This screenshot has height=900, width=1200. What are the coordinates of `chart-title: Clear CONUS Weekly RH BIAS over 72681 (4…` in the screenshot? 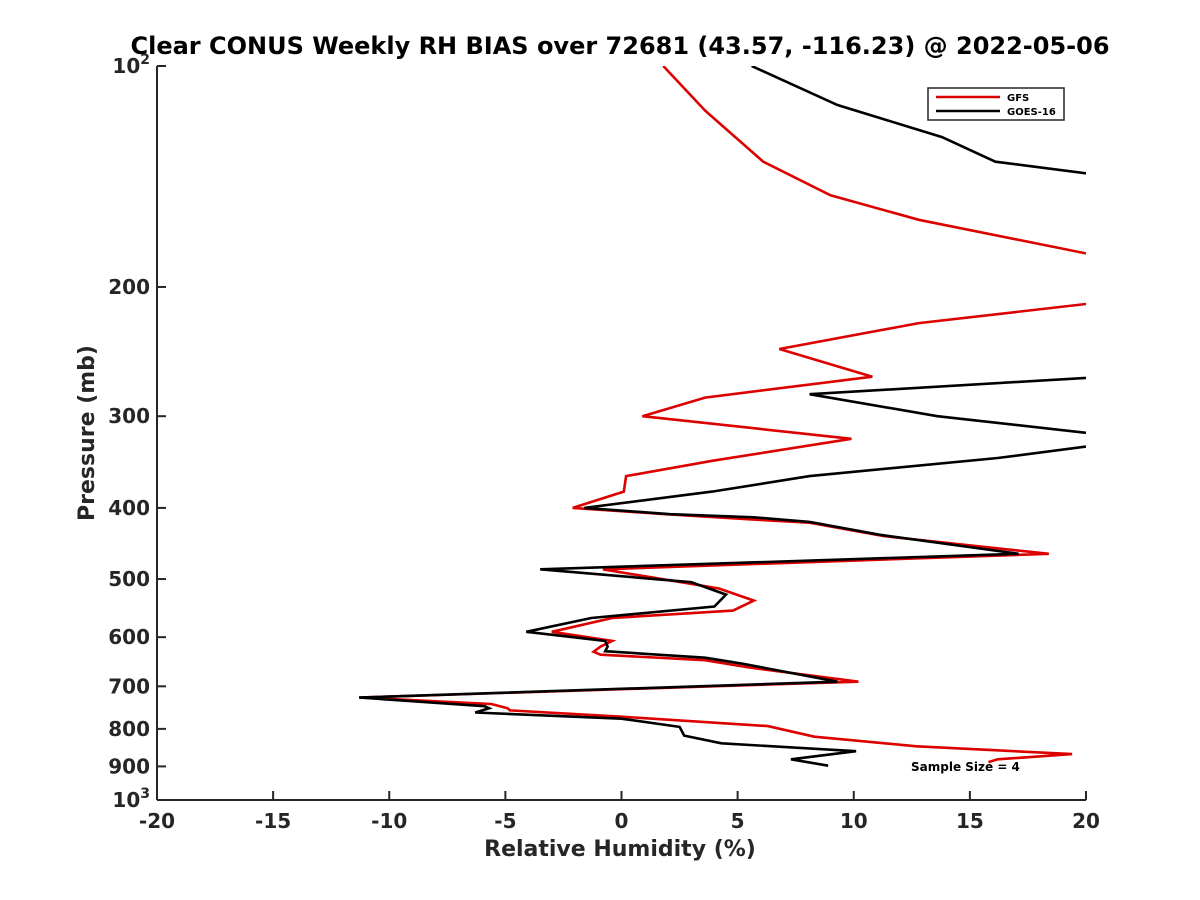 It's located at (619, 46).